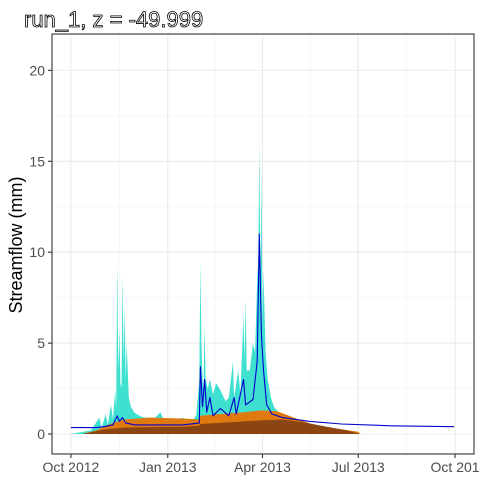 The image size is (480, 480). I want to click on y-tick-label: 0, so click(41, 434).